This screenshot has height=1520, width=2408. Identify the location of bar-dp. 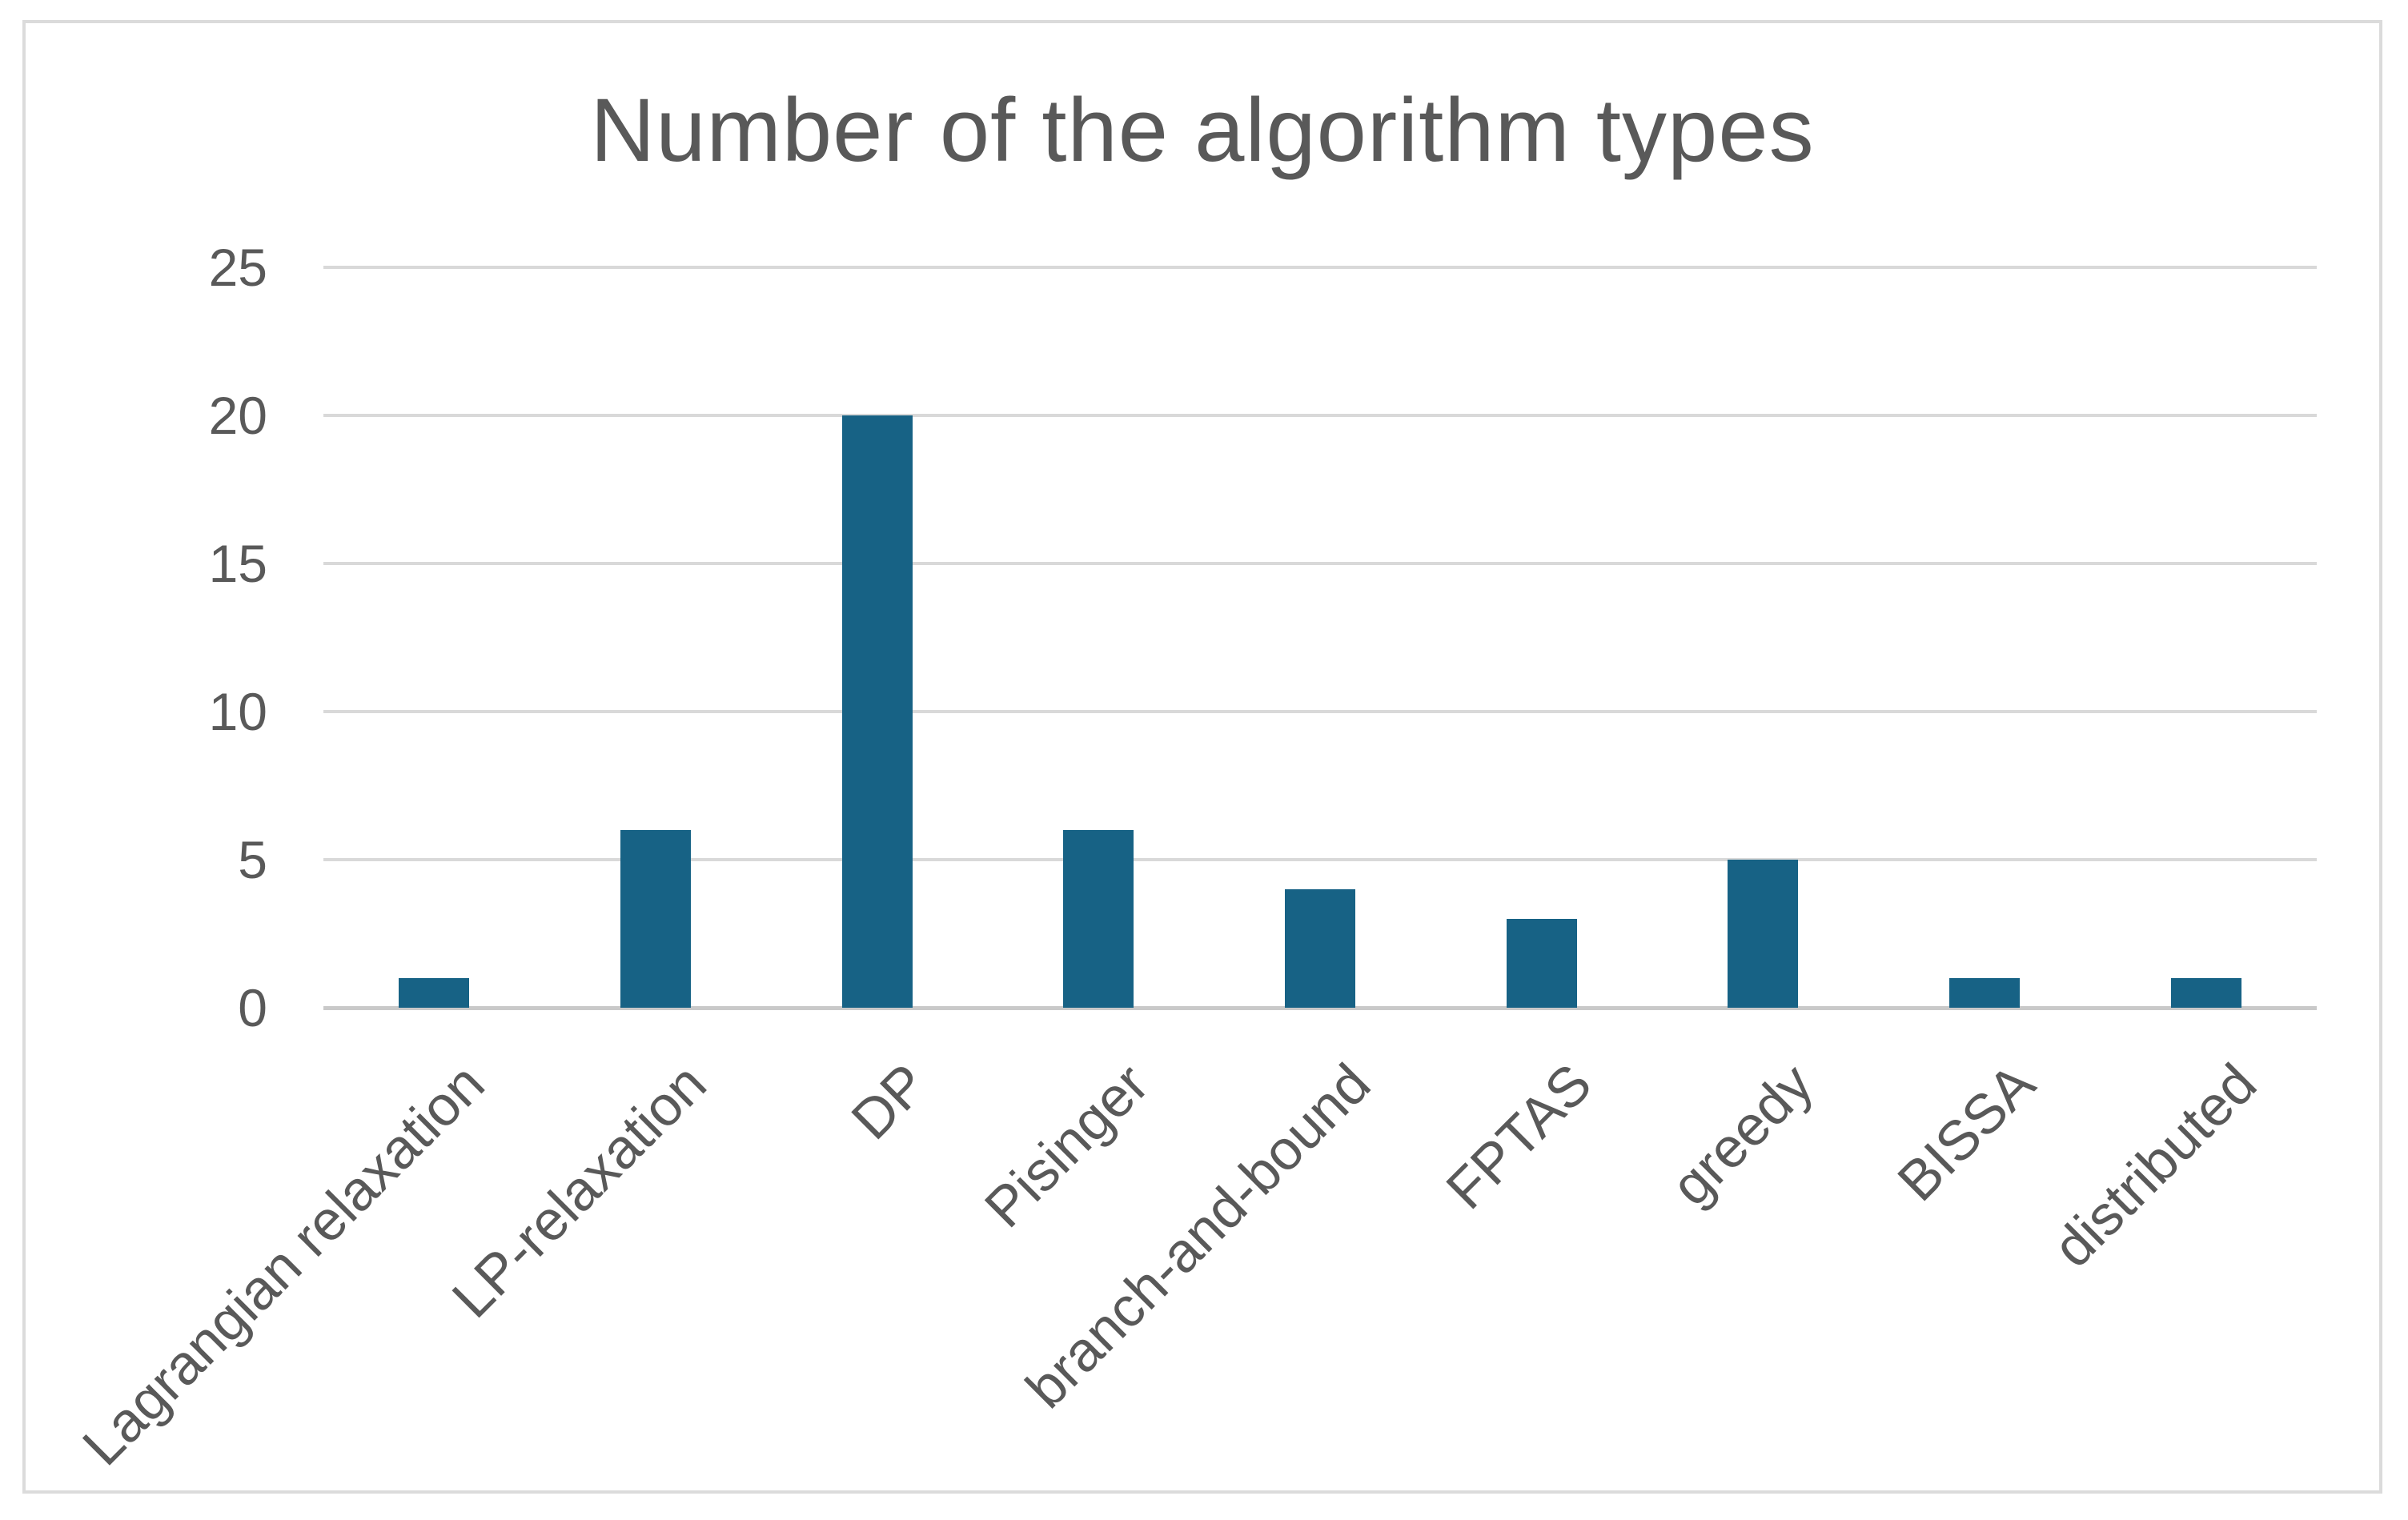
(877, 711).